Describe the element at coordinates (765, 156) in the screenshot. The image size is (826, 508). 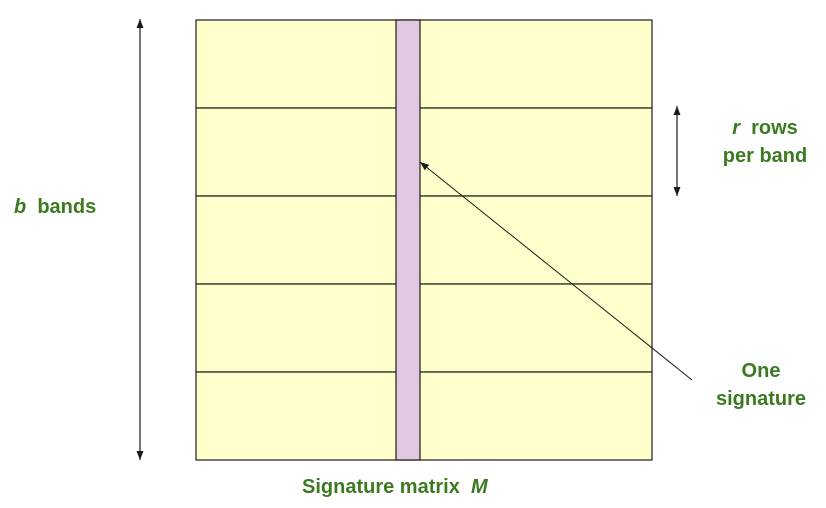
I see `per-band-line: per band` at that location.